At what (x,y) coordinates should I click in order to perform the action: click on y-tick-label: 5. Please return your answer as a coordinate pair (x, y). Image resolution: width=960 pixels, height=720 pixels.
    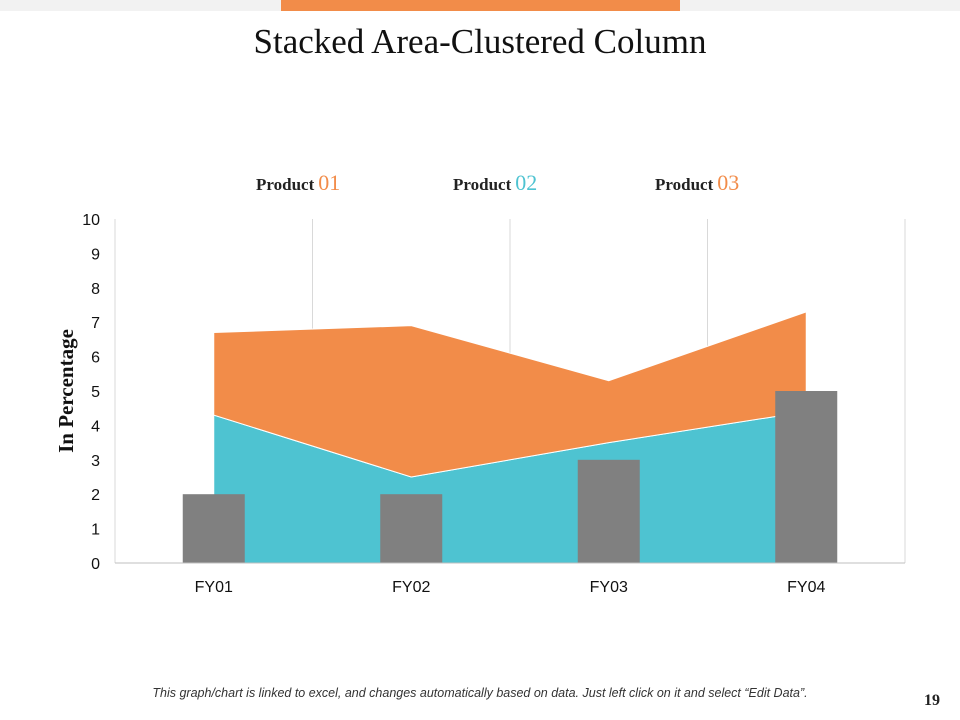
    Looking at the image, I should click on (95, 392).